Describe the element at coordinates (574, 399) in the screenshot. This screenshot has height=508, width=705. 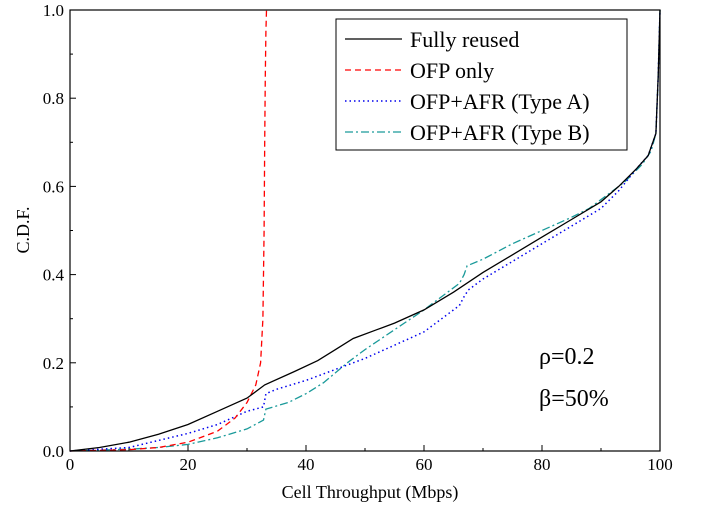
I see `beta-annotation: β=50%` at that location.